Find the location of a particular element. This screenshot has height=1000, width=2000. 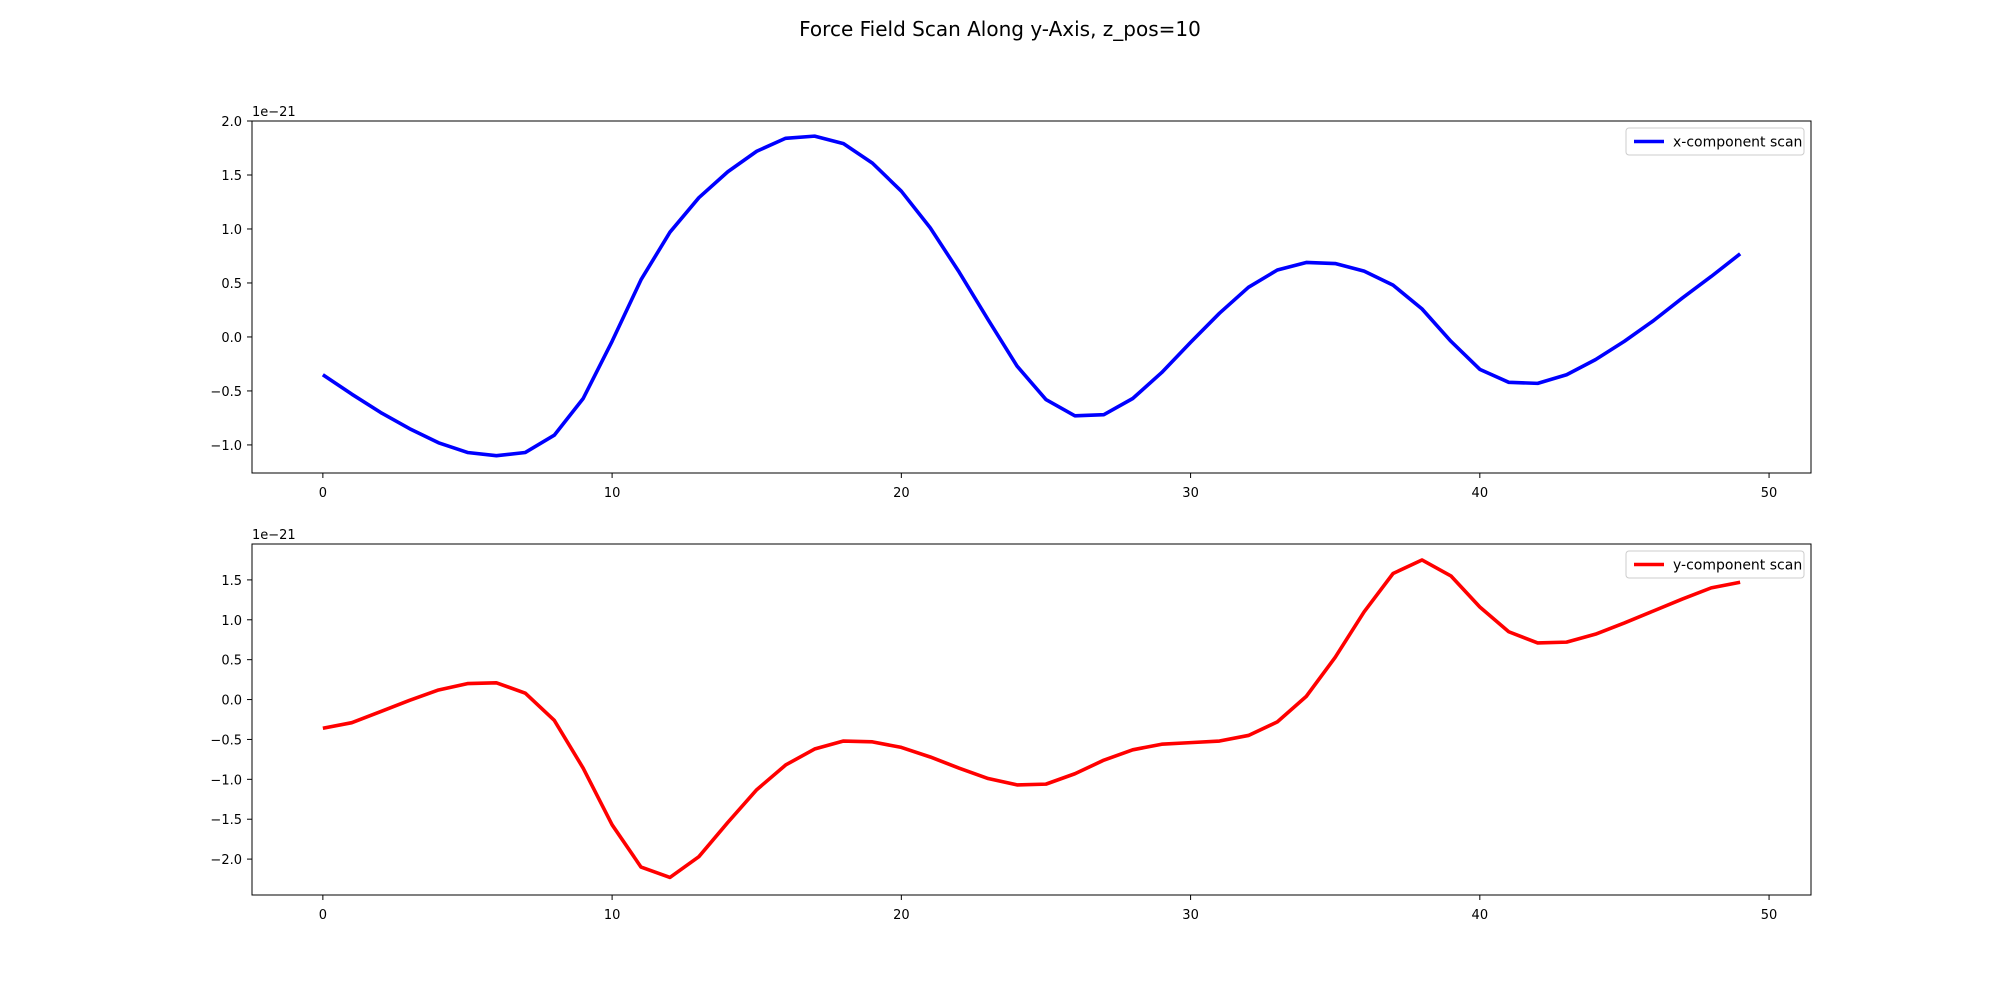

x-component-x-tick-label: 50 is located at coordinates (1769, 493).